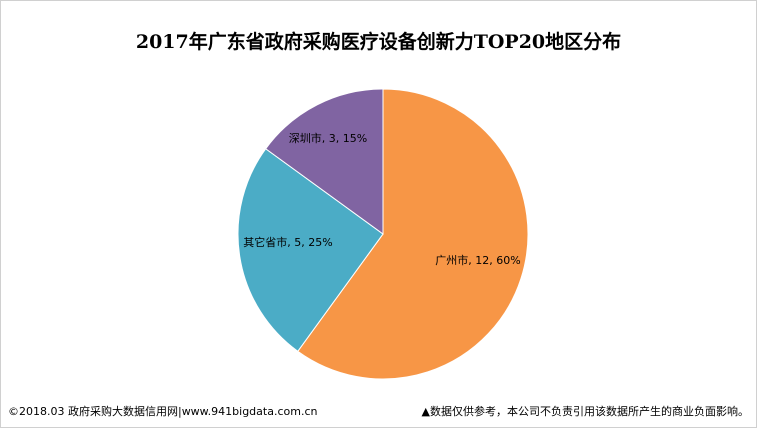  Describe the element at coordinates (378, 42) in the screenshot. I see `chart-title: 2017年广东省政府采购医疗设备创新力TOP20地区分布` at that location.